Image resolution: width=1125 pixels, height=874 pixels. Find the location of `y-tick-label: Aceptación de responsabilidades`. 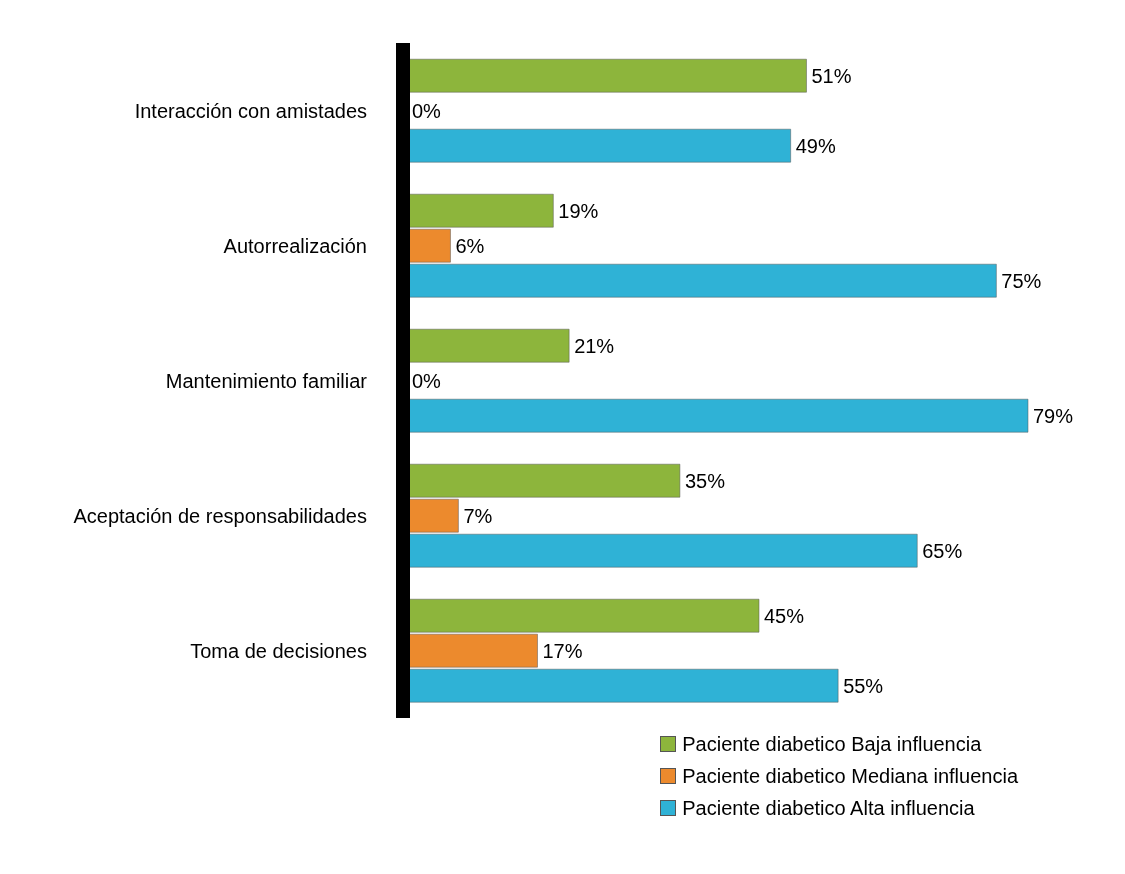

y-tick-label: Aceptación de responsabilidades is located at coordinates (220, 515).